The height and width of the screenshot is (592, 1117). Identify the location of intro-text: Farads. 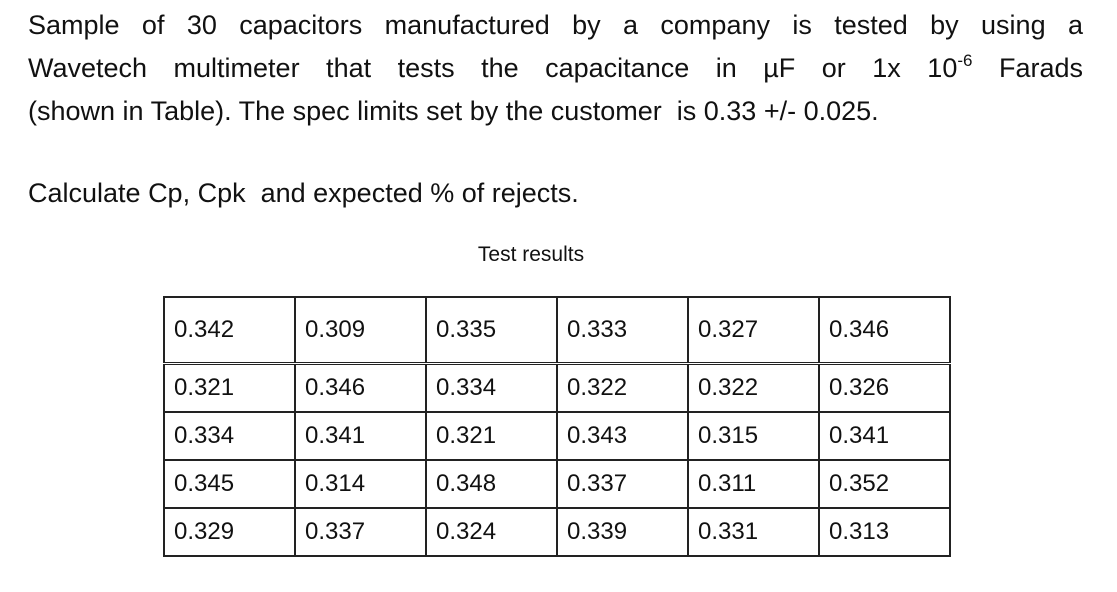
(1027, 68).